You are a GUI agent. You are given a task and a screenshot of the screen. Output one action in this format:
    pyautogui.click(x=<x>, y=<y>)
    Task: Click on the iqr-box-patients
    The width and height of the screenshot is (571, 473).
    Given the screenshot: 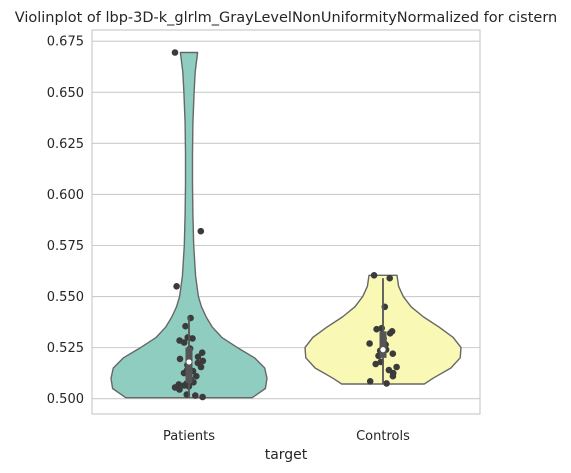 What is the action you would take?
    pyautogui.click(x=189, y=365)
    